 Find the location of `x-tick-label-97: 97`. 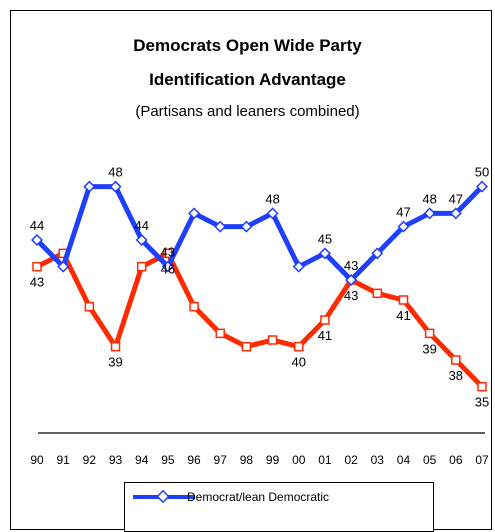

x-tick-label-97: 97 is located at coordinates (221, 460).